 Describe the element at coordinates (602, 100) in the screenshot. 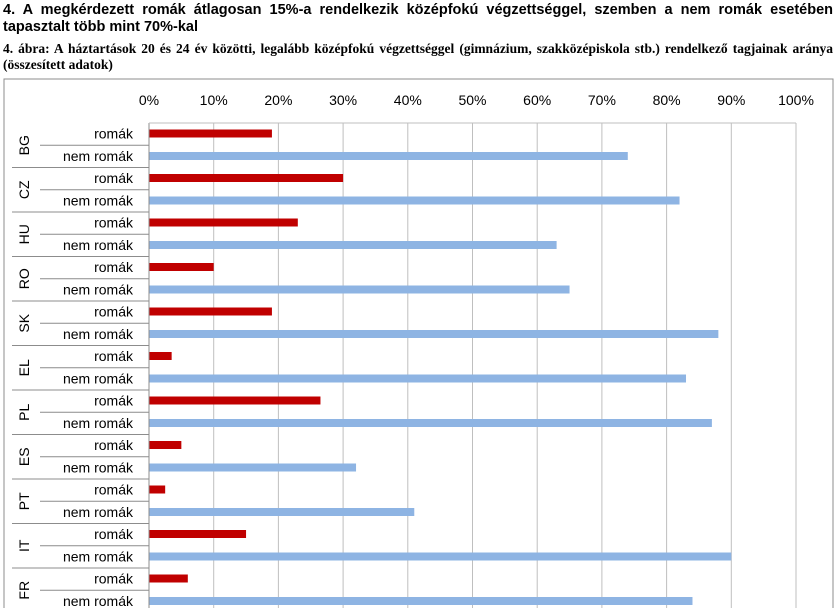

I see `x-tick-label: 70%` at that location.